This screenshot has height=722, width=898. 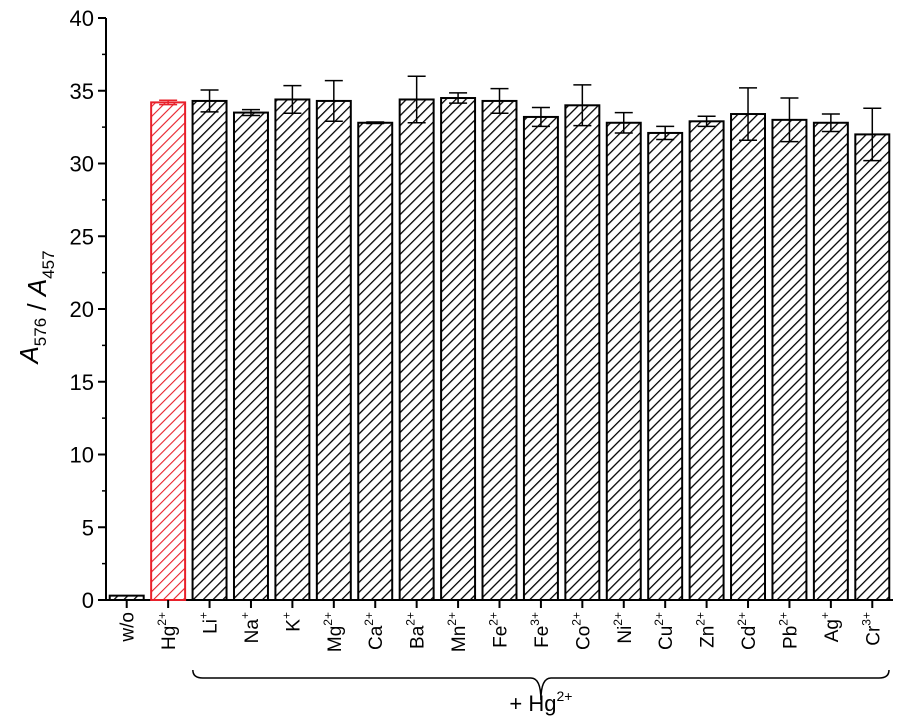 What do you see at coordinates (82, 18) in the screenshot?
I see `y-tick-label: 40` at bounding box center [82, 18].